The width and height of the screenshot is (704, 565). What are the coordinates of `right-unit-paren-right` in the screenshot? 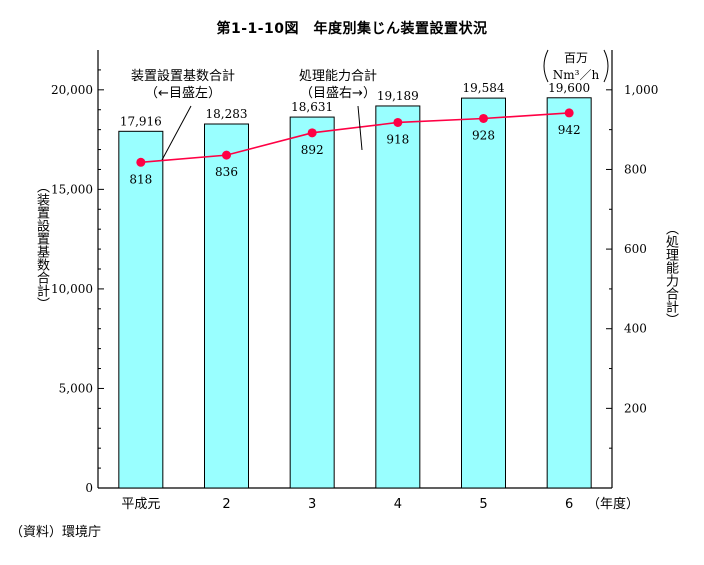 It's located at (606, 66).